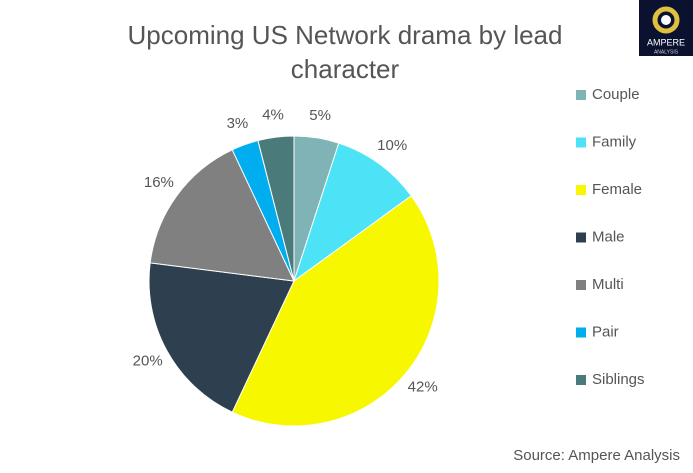 The image size is (693, 473). I want to click on data-label: 16%, so click(159, 182).